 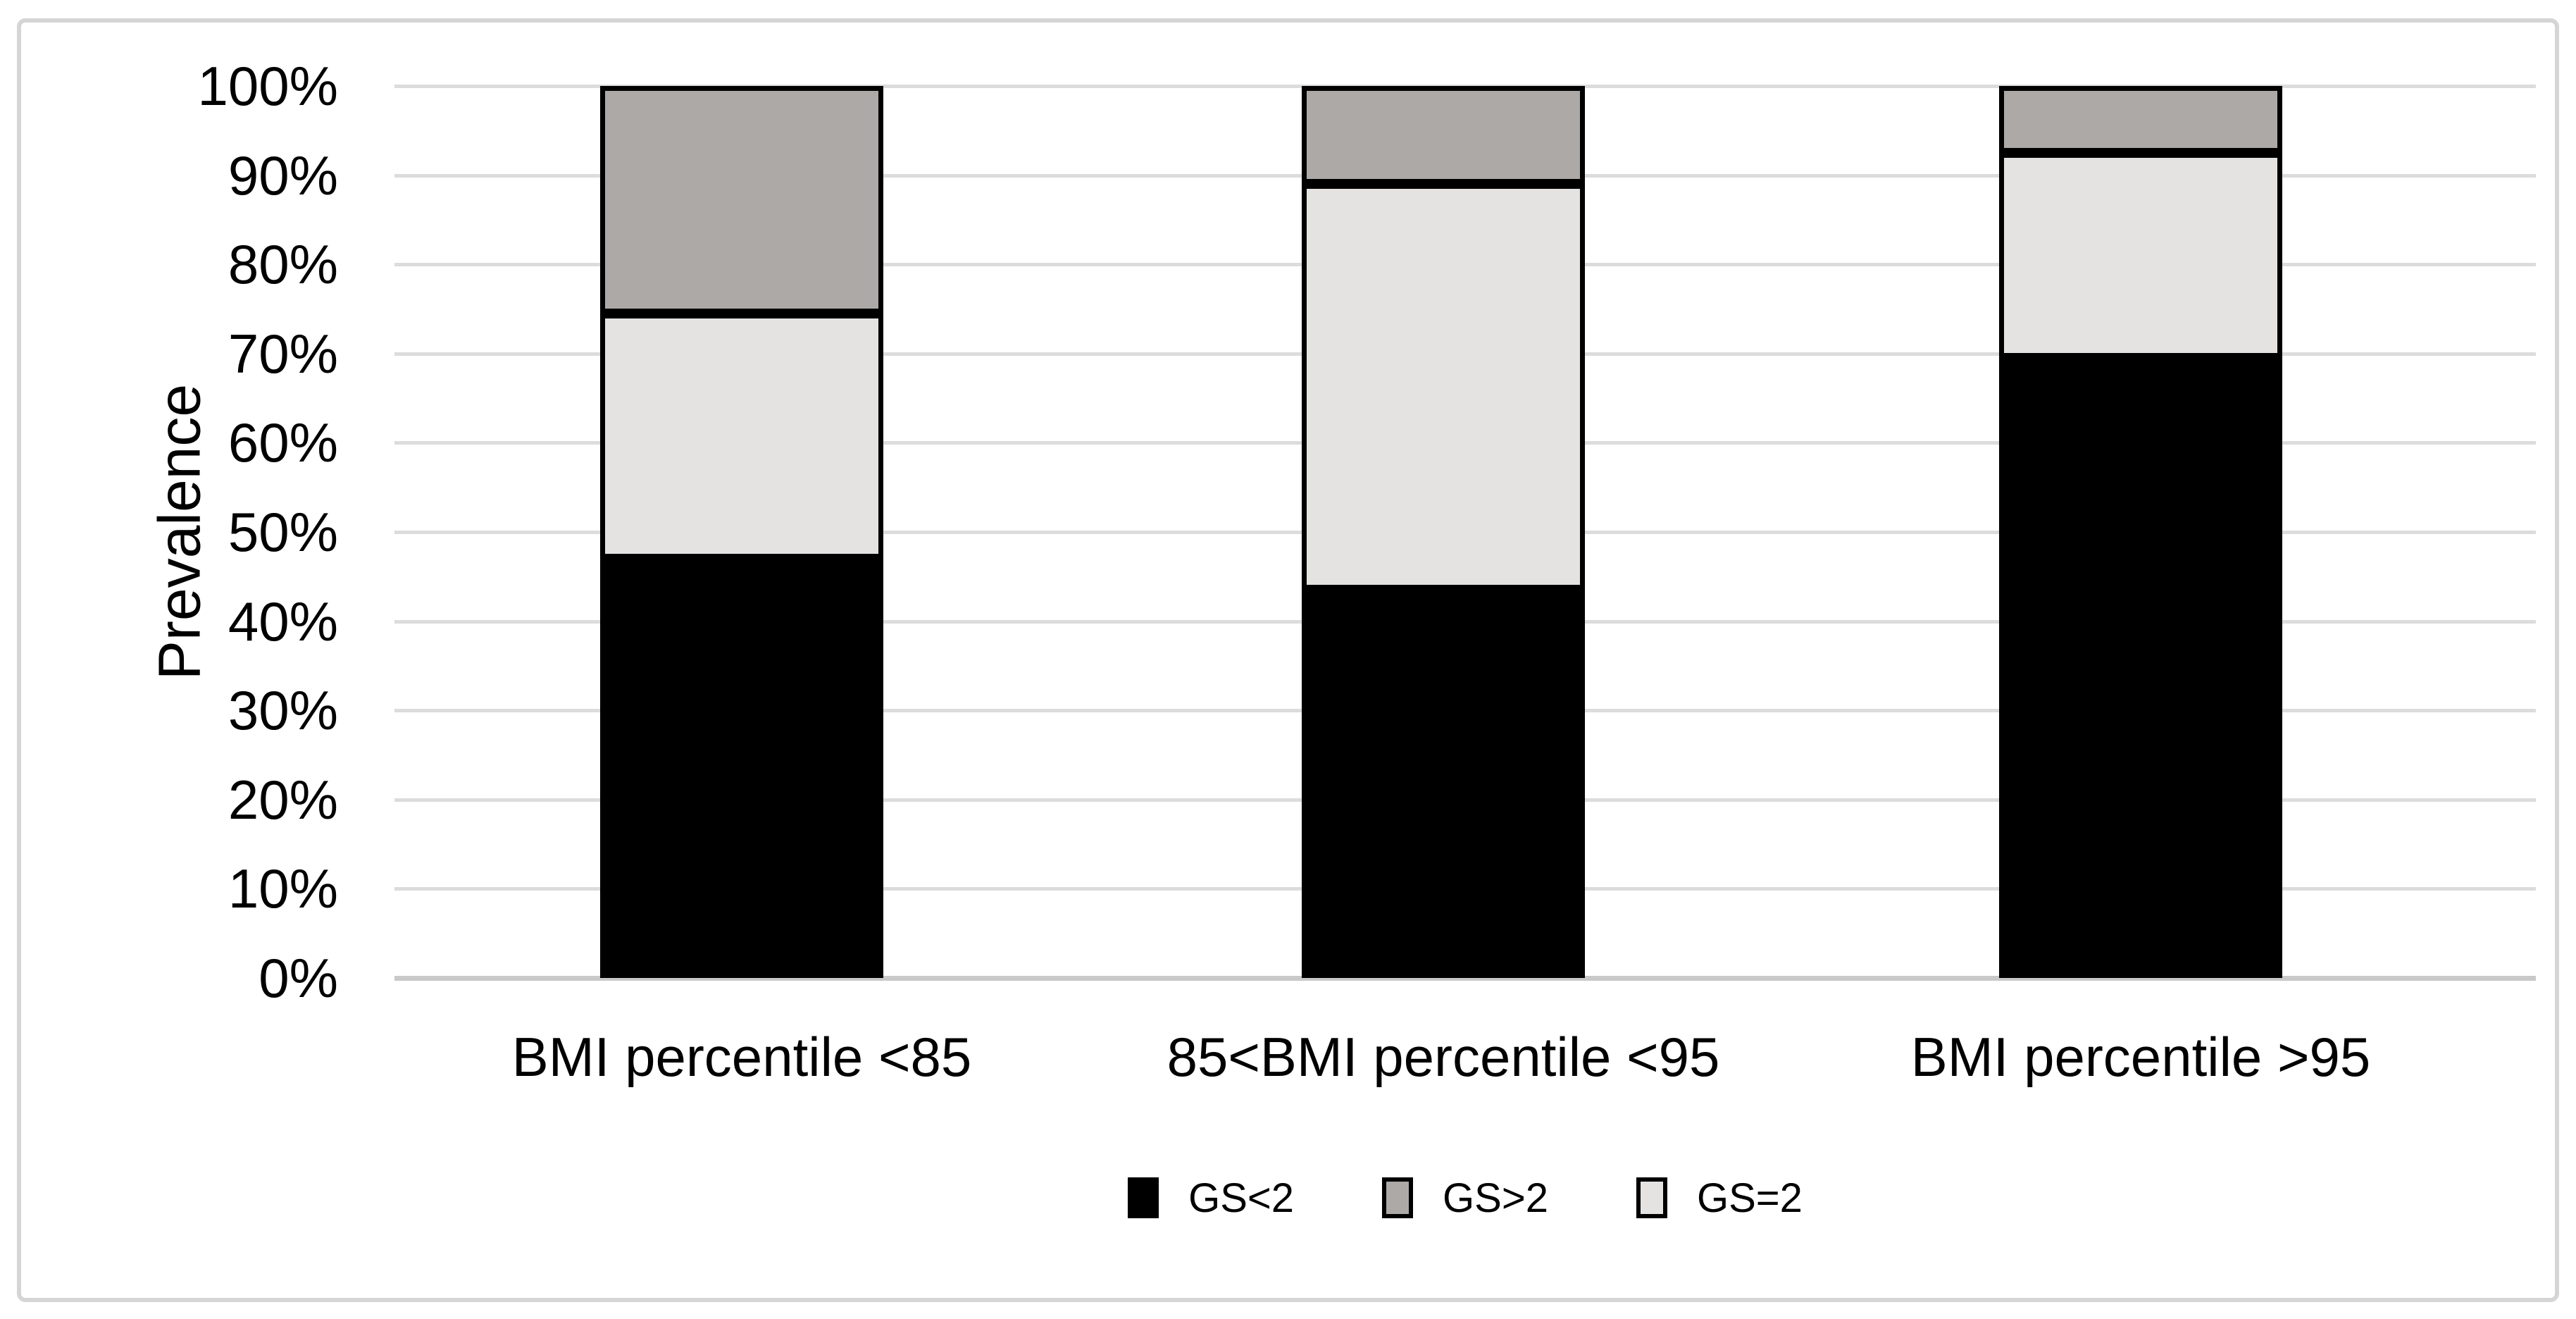 What do you see at coordinates (741, 1057) in the screenshot?
I see `category-label: BMI percentile <85` at bounding box center [741, 1057].